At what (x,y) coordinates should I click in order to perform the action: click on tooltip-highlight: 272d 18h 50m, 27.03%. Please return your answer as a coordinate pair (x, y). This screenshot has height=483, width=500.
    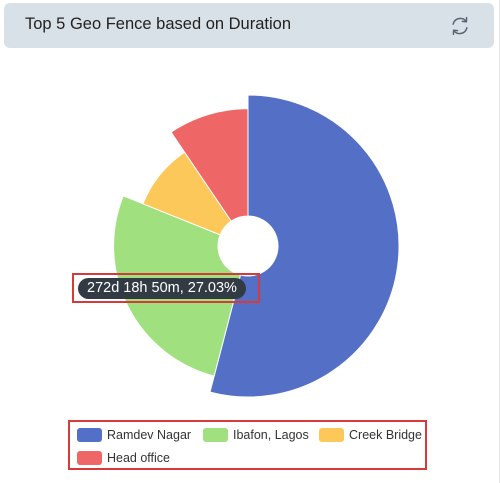
    Looking at the image, I should click on (166, 288).